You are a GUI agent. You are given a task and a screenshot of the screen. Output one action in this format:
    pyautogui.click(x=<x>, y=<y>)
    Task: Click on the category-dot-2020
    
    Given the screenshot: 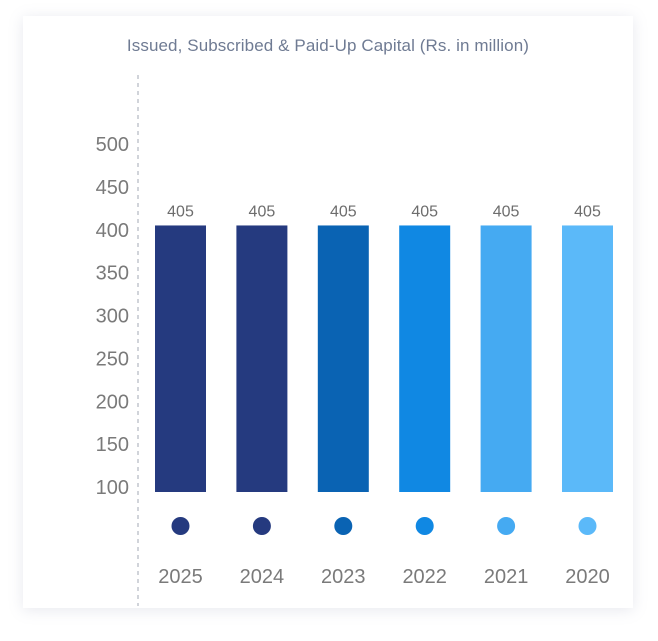 What is the action you would take?
    pyautogui.click(x=587, y=526)
    